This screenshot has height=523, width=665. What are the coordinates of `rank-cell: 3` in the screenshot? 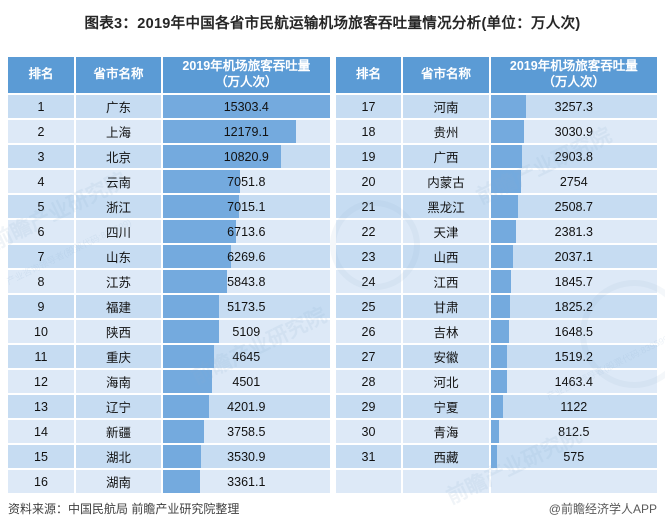 It's located at (41, 156).